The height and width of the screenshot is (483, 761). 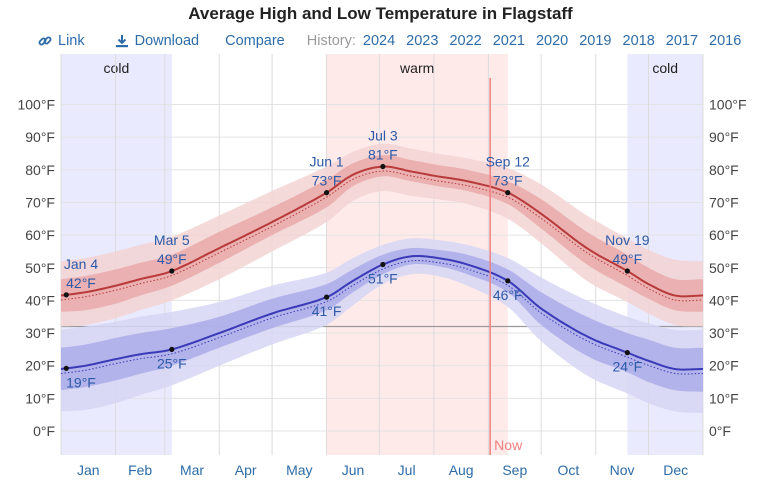 I want to click on history-year-2020: 2020, so click(x=552, y=41).